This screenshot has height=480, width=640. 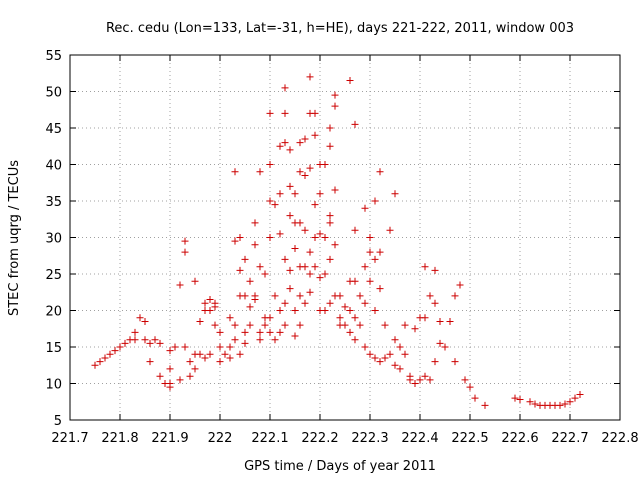 I want to click on y-axis-label: STEC from uqrg / TECUs, so click(x=14, y=238).